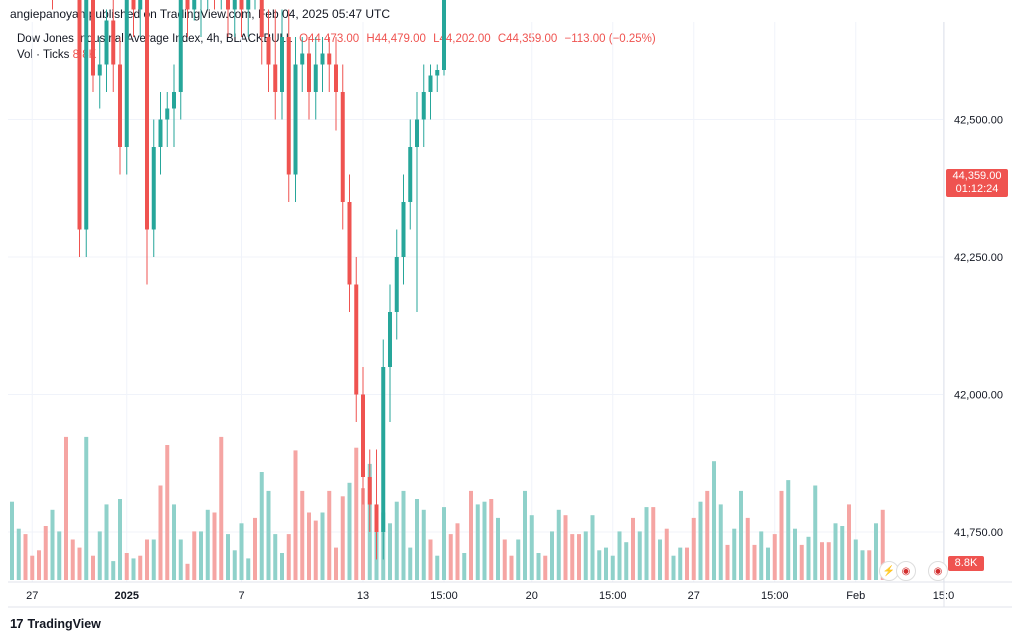 The height and width of the screenshot is (641, 1024). Describe the element at coordinates (938, 571) in the screenshot. I see `us-flag-icon-2: ◉` at that location.